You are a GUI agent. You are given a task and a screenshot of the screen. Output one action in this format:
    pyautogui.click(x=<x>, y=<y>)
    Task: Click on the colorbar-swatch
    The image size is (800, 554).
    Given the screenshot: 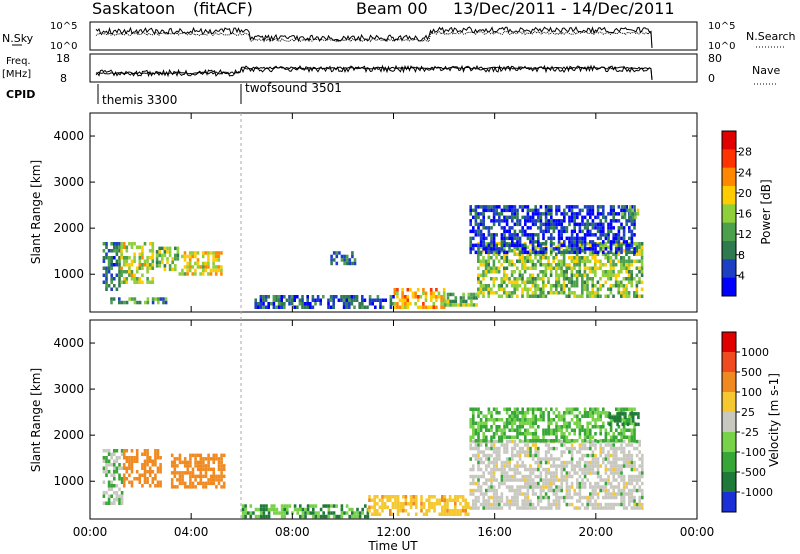 What is the action you would take?
    pyautogui.click(x=729, y=159)
    